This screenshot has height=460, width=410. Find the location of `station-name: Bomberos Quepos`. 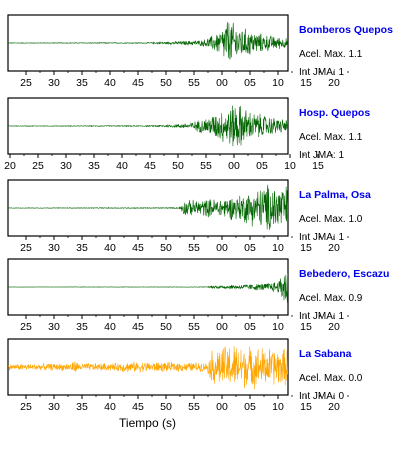

station-name: Bomberos Quepos is located at coordinates (346, 30).